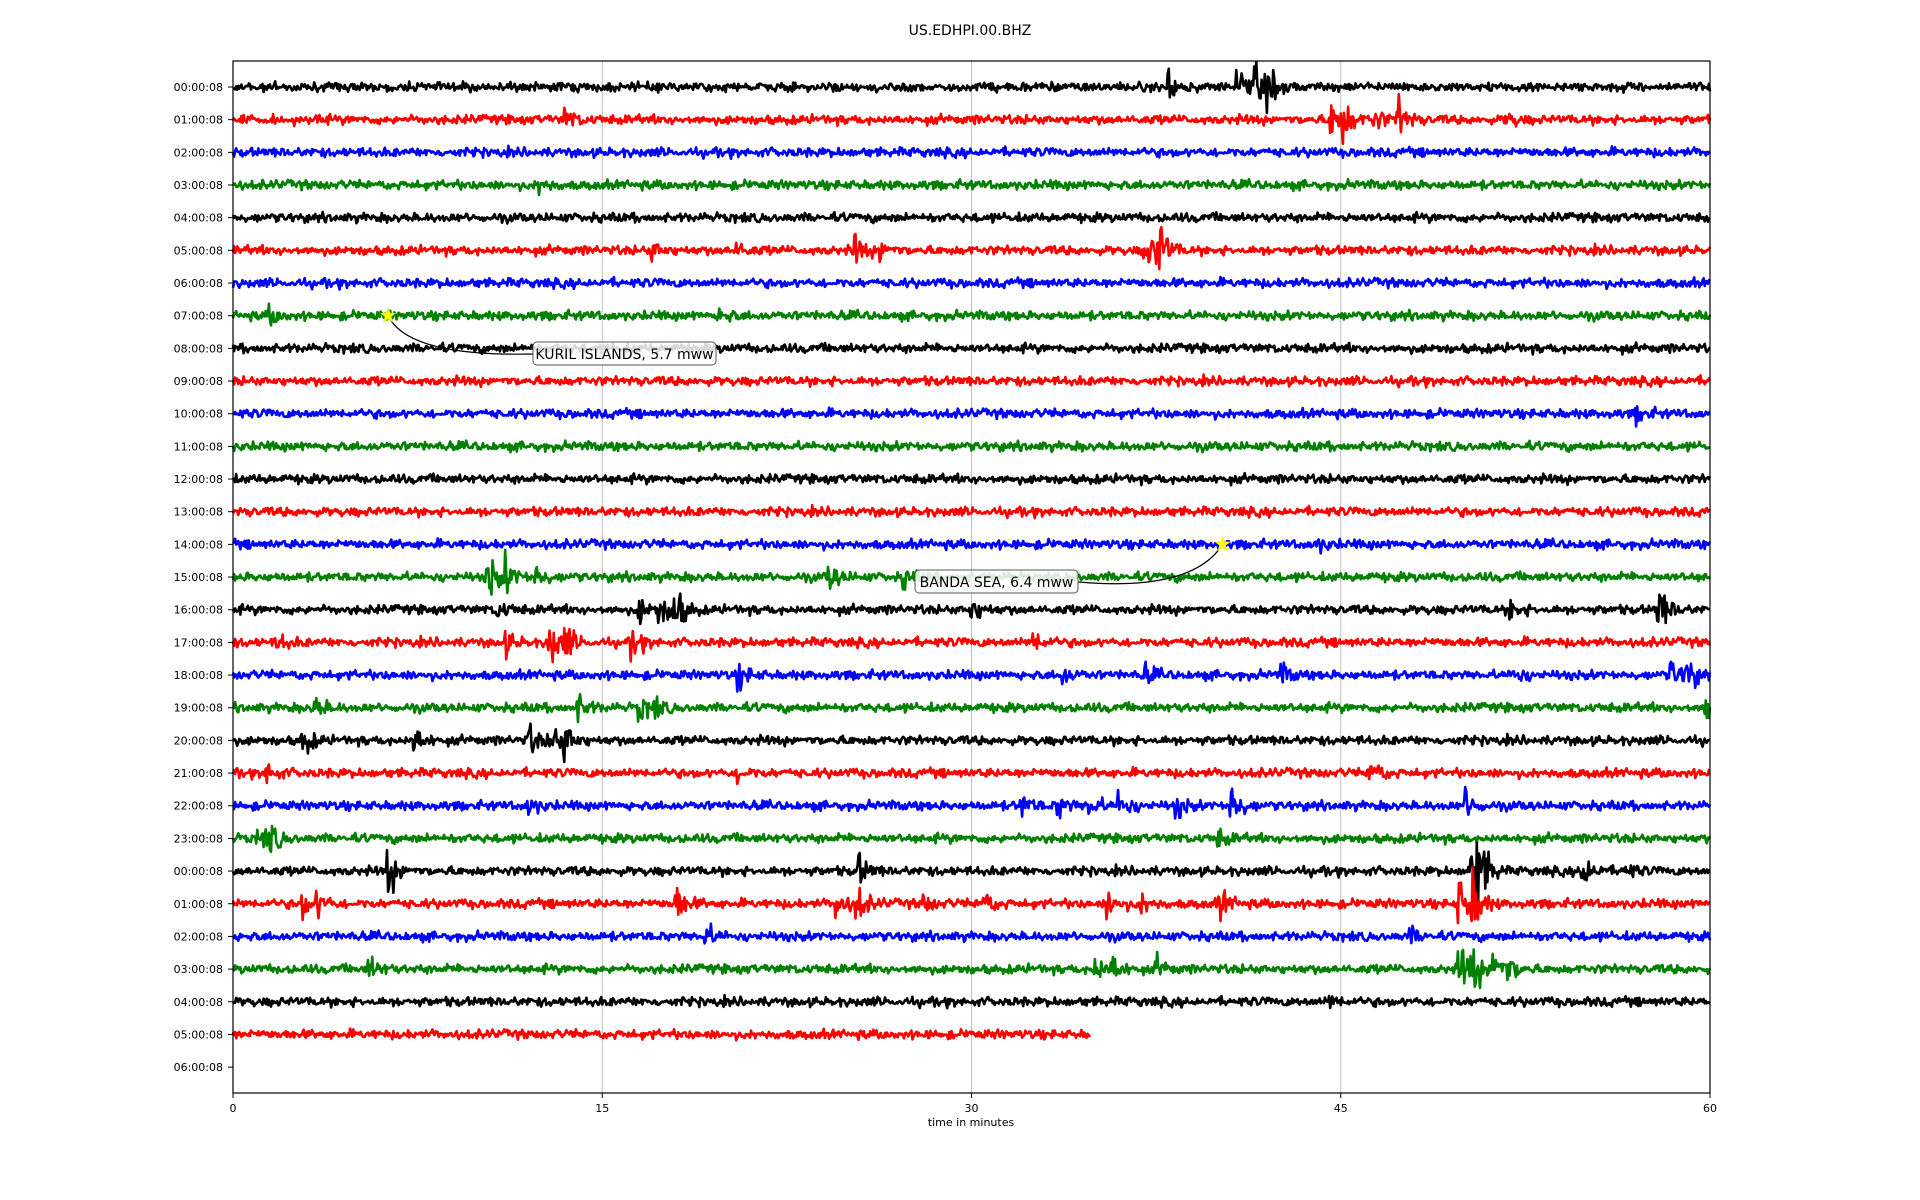 This screenshot has width=1920, height=1200. Describe the element at coordinates (198, 773) in the screenshot. I see `y-tick-label: 21:00:08` at that location.